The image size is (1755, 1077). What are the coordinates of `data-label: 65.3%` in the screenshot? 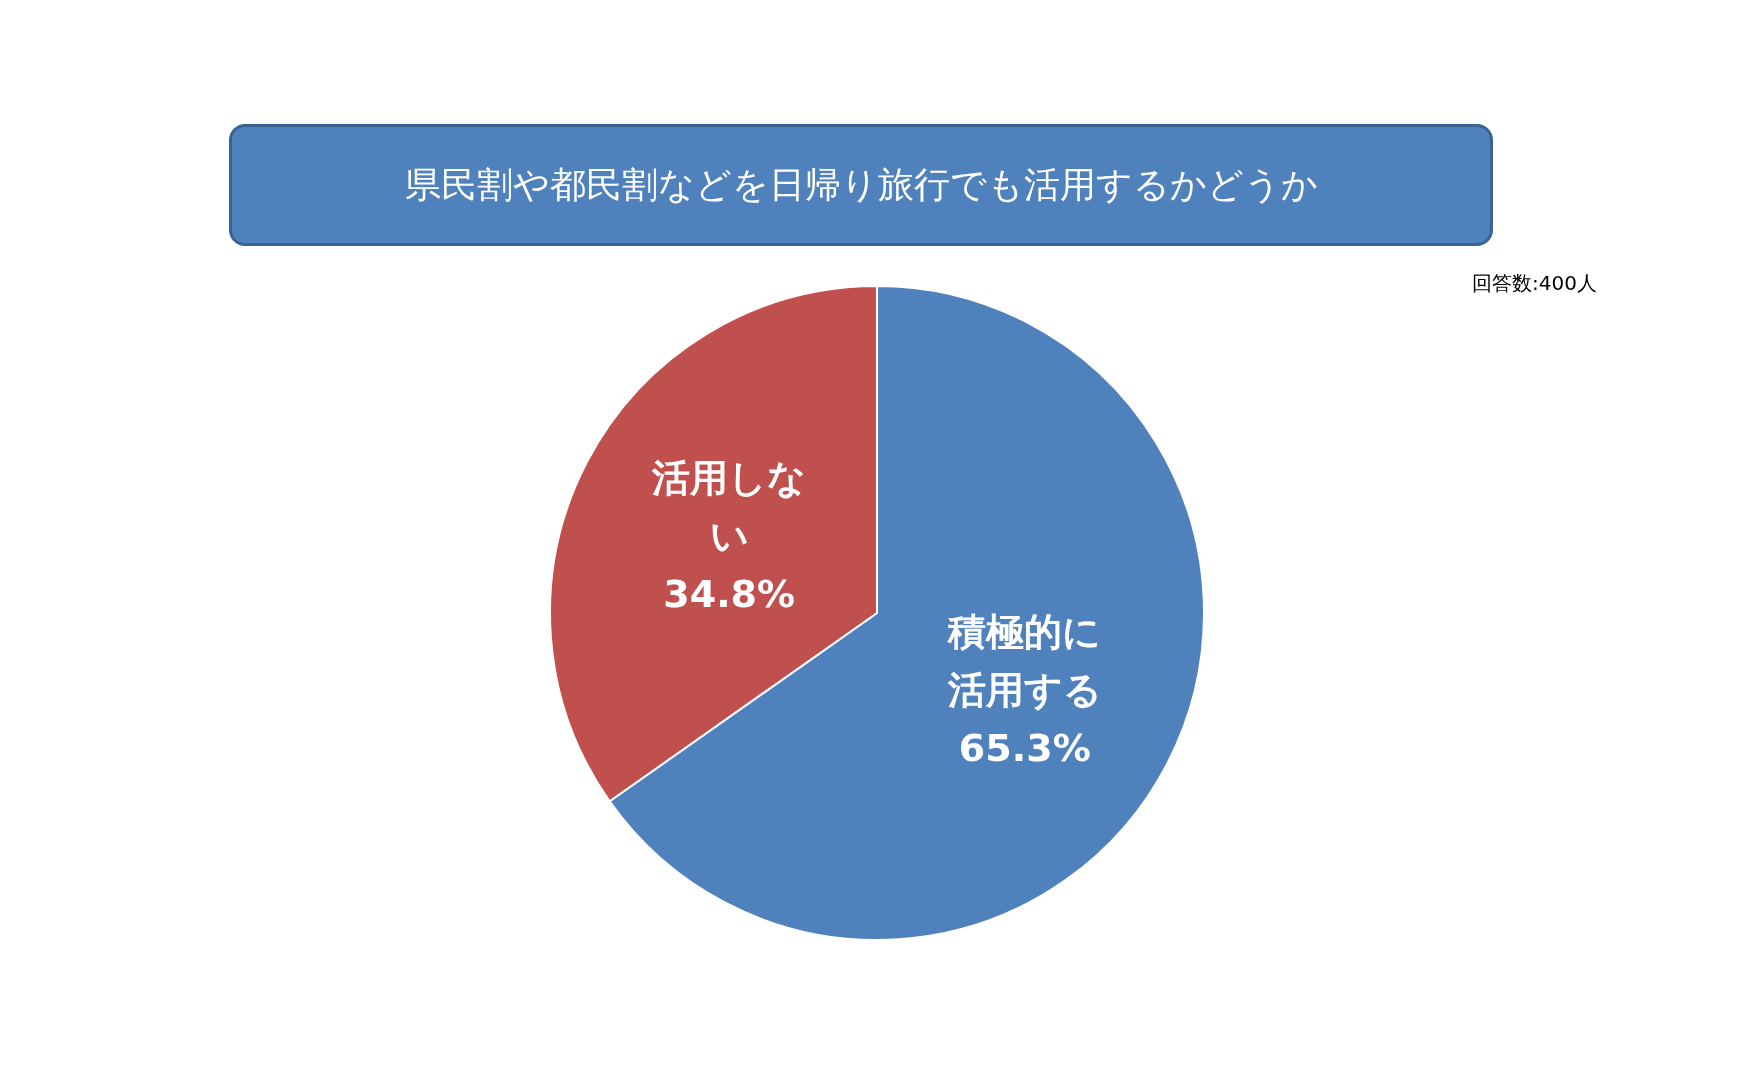 It's located at (1024, 747).